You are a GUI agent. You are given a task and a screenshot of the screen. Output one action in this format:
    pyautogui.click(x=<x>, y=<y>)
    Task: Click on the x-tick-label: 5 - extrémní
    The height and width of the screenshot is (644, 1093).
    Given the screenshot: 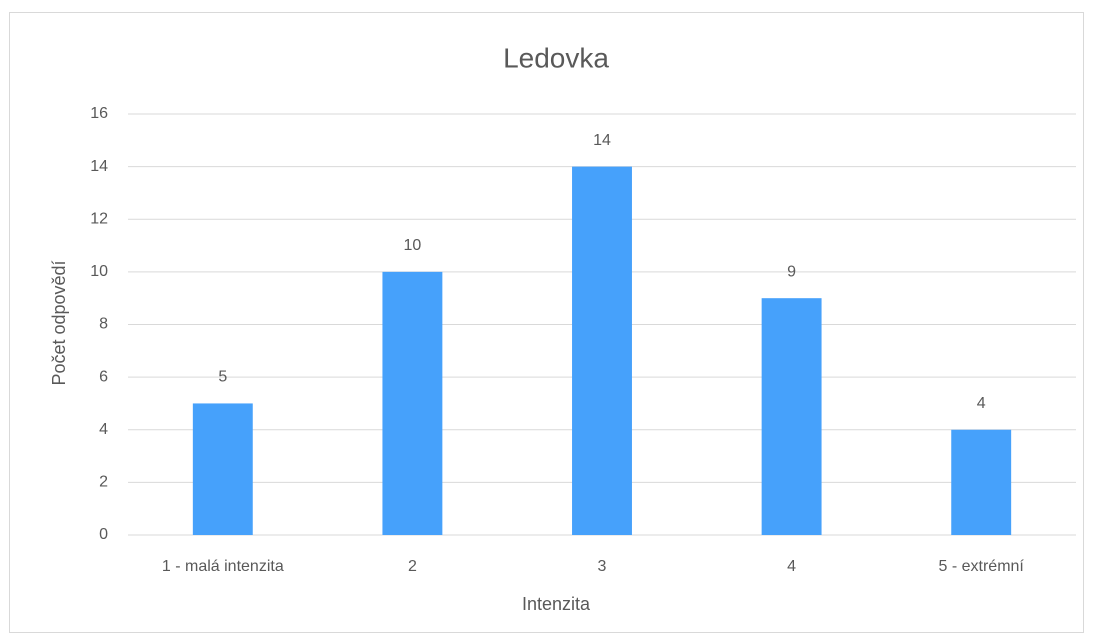 What is the action you would take?
    pyautogui.click(x=982, y=566)
    